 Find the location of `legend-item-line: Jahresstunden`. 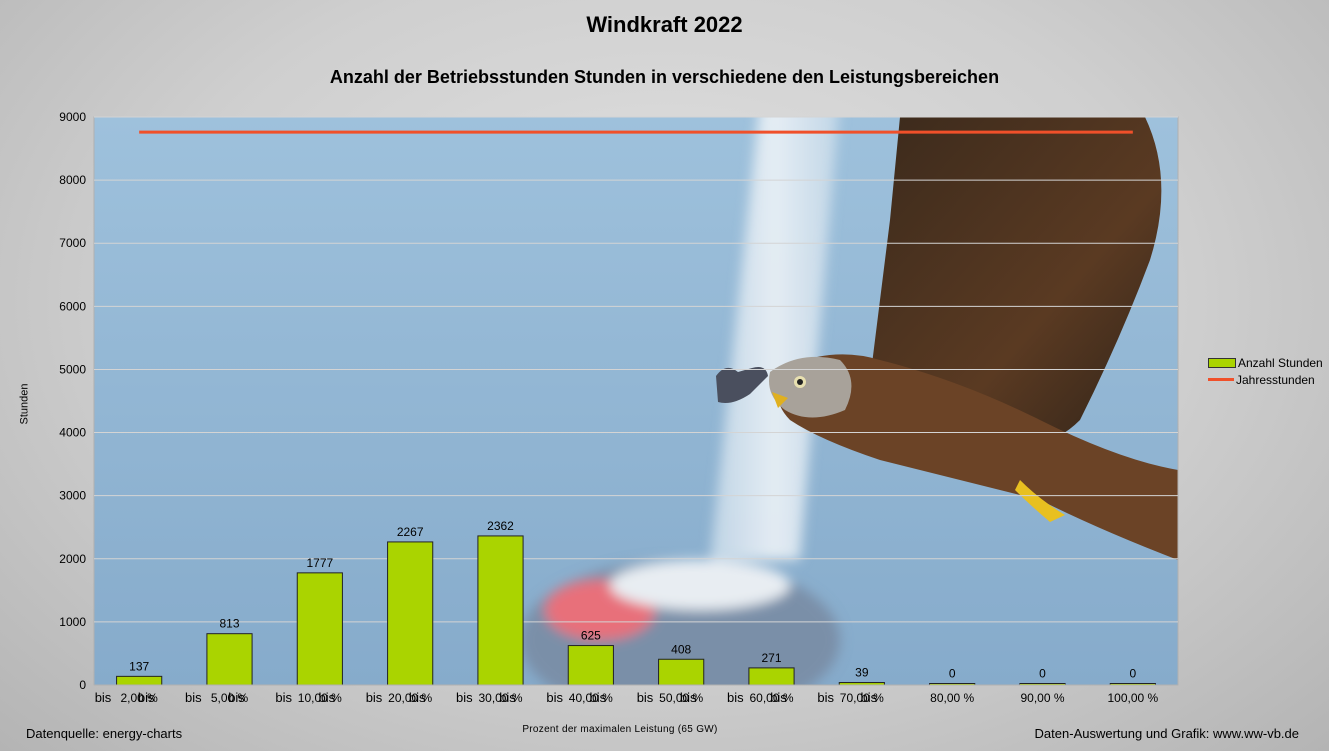

legend-item-line: Jahresstunden is located at coordinates (1265, 379).